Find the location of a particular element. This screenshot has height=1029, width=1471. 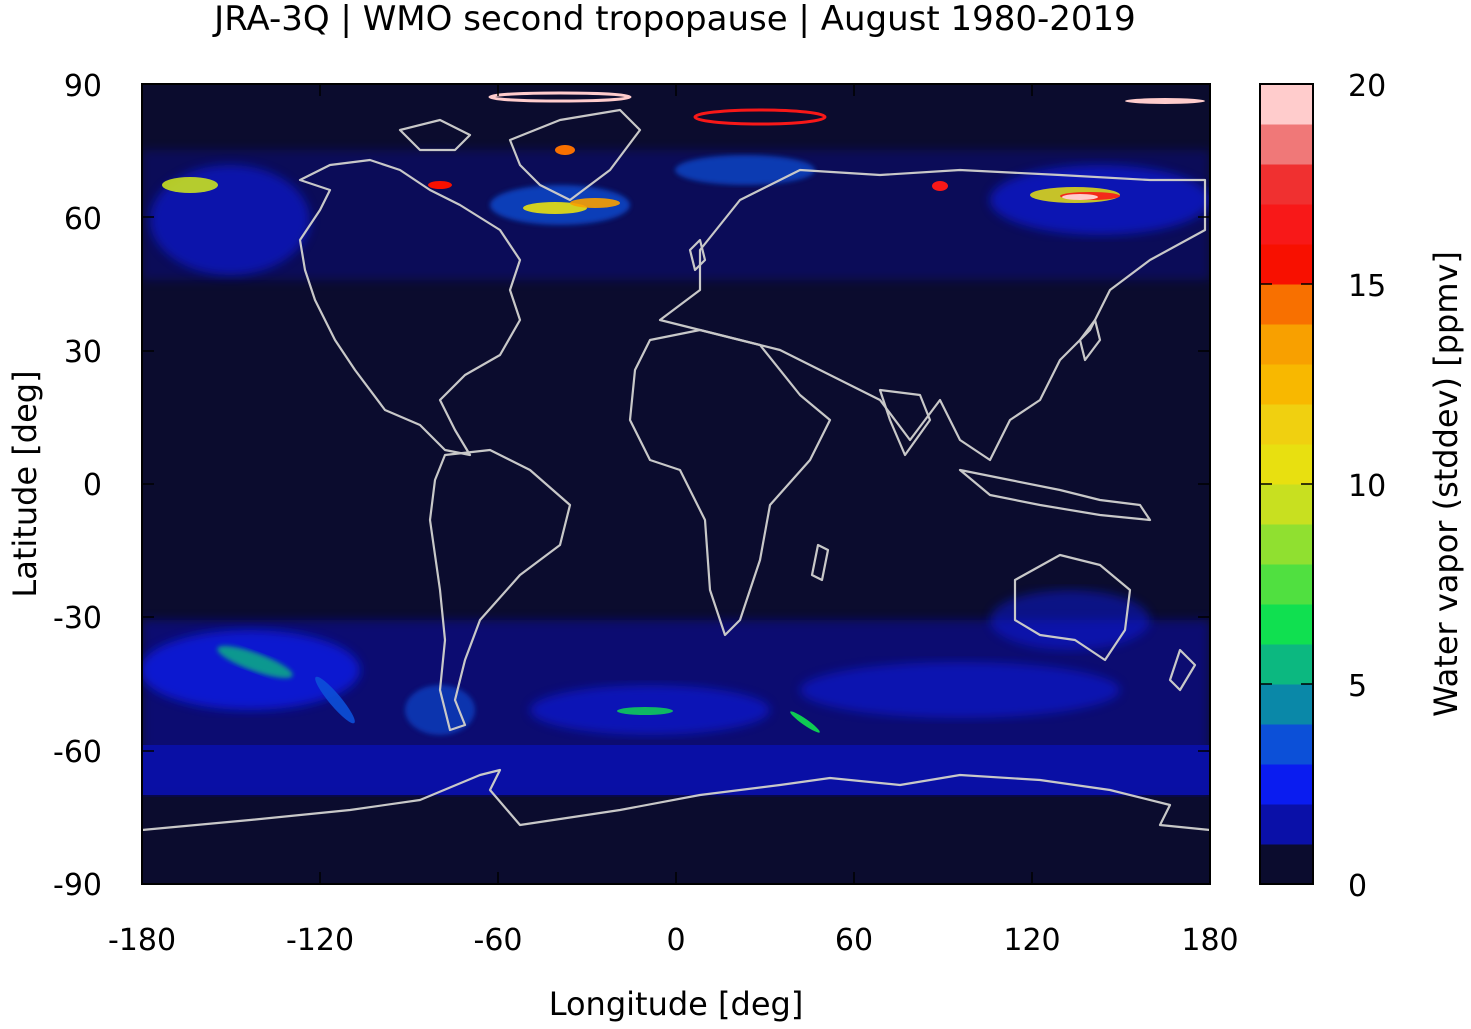

east-siberia-red is located at coordinates (940, 186).